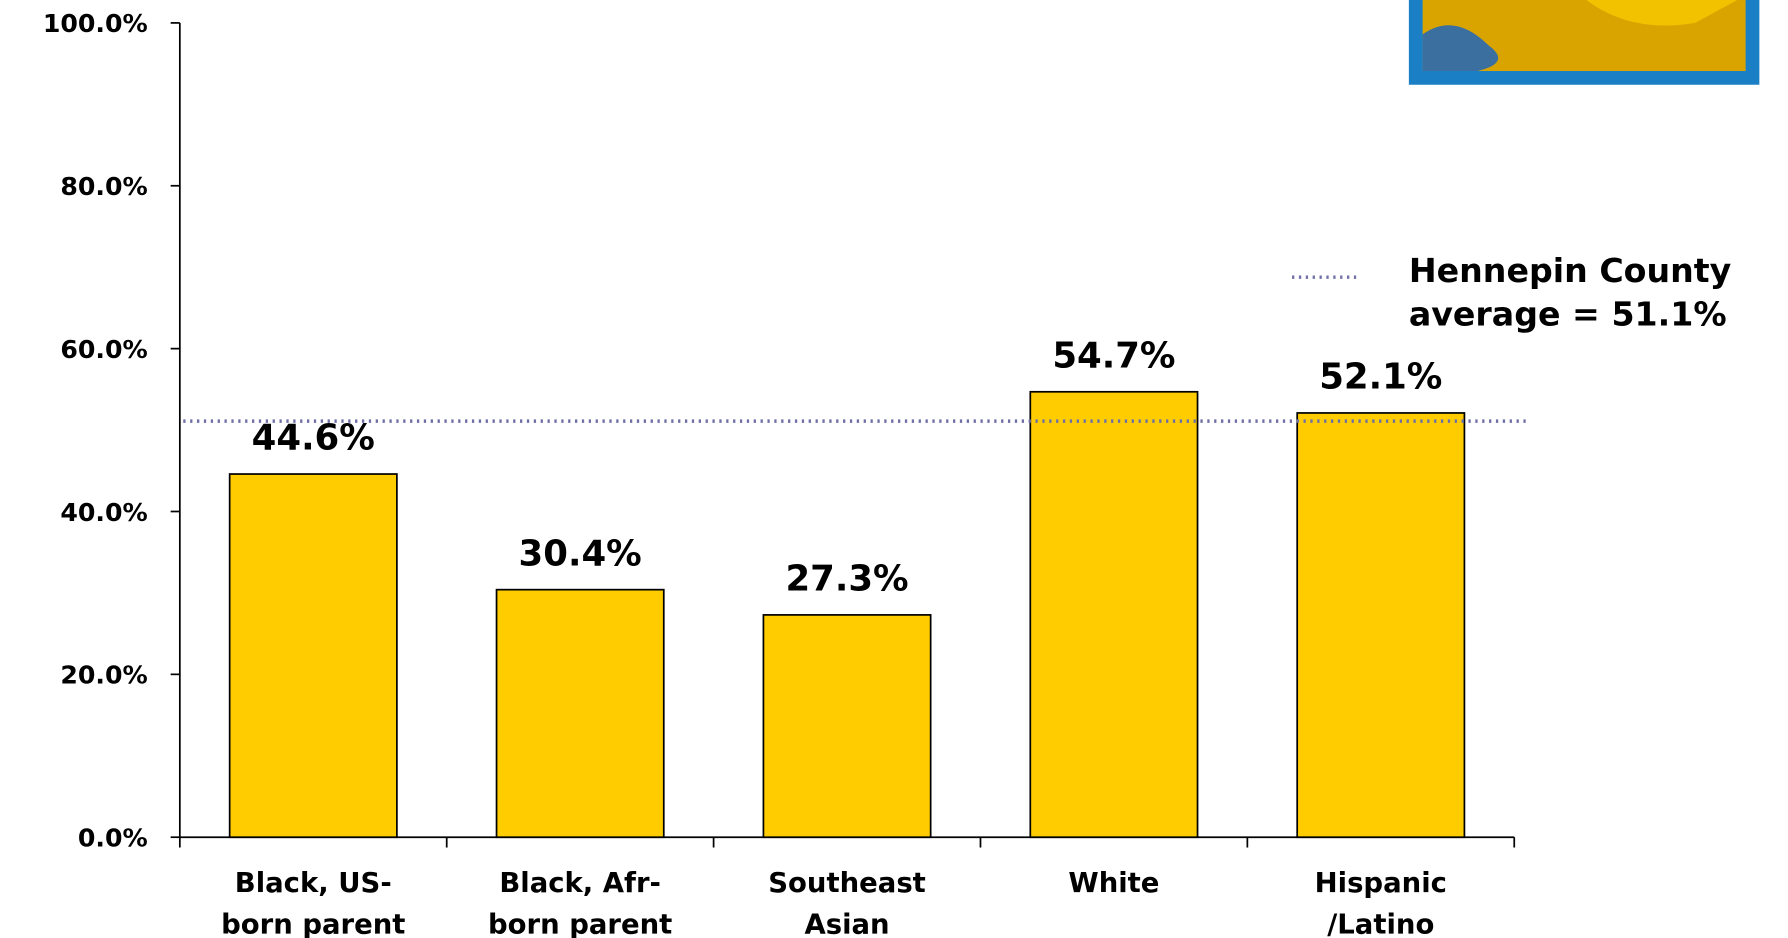 This screenshot has width=1788, height=938. What do you see at coordinates (846, 923) in the screenshot?
I see `x-tick-label: Asian` at bounding box center [846, 923].